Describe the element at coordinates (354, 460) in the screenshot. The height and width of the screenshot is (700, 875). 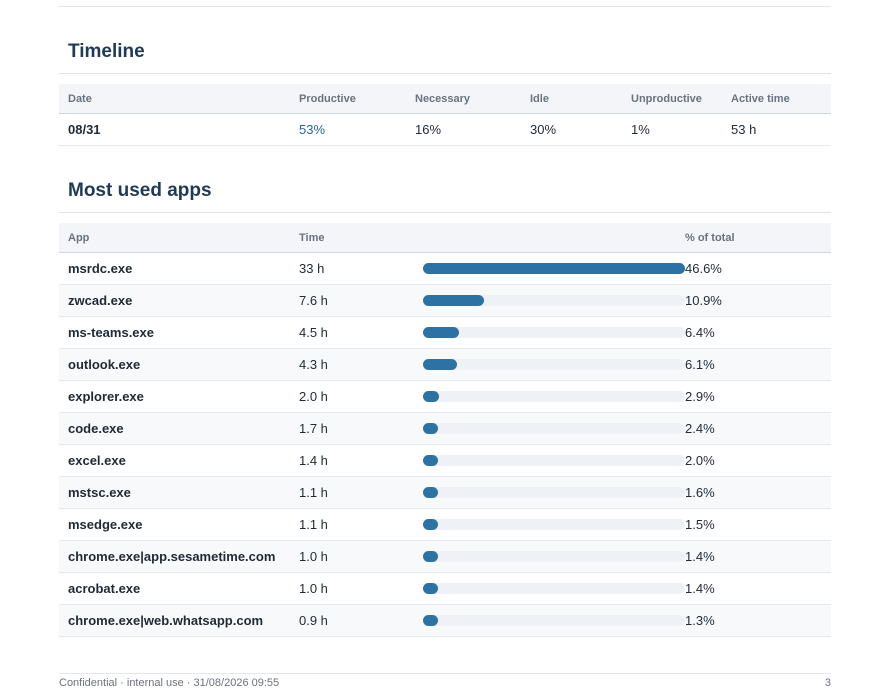
I see `app-time-cell: 1.4 h` at that location.